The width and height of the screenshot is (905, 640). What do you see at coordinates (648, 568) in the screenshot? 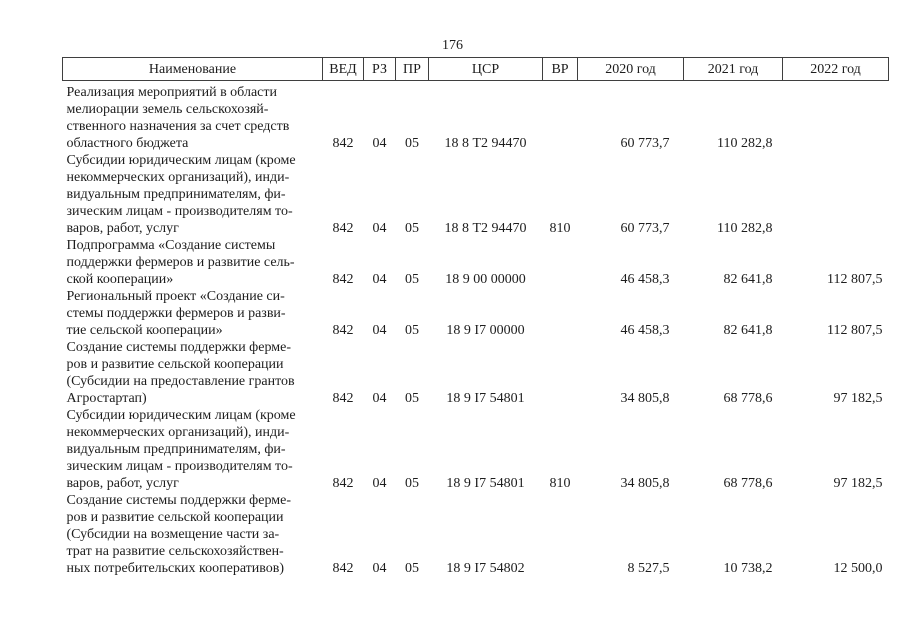
I see `cell-amount-2020: 8 527,5` at bounding box center [648, 568].